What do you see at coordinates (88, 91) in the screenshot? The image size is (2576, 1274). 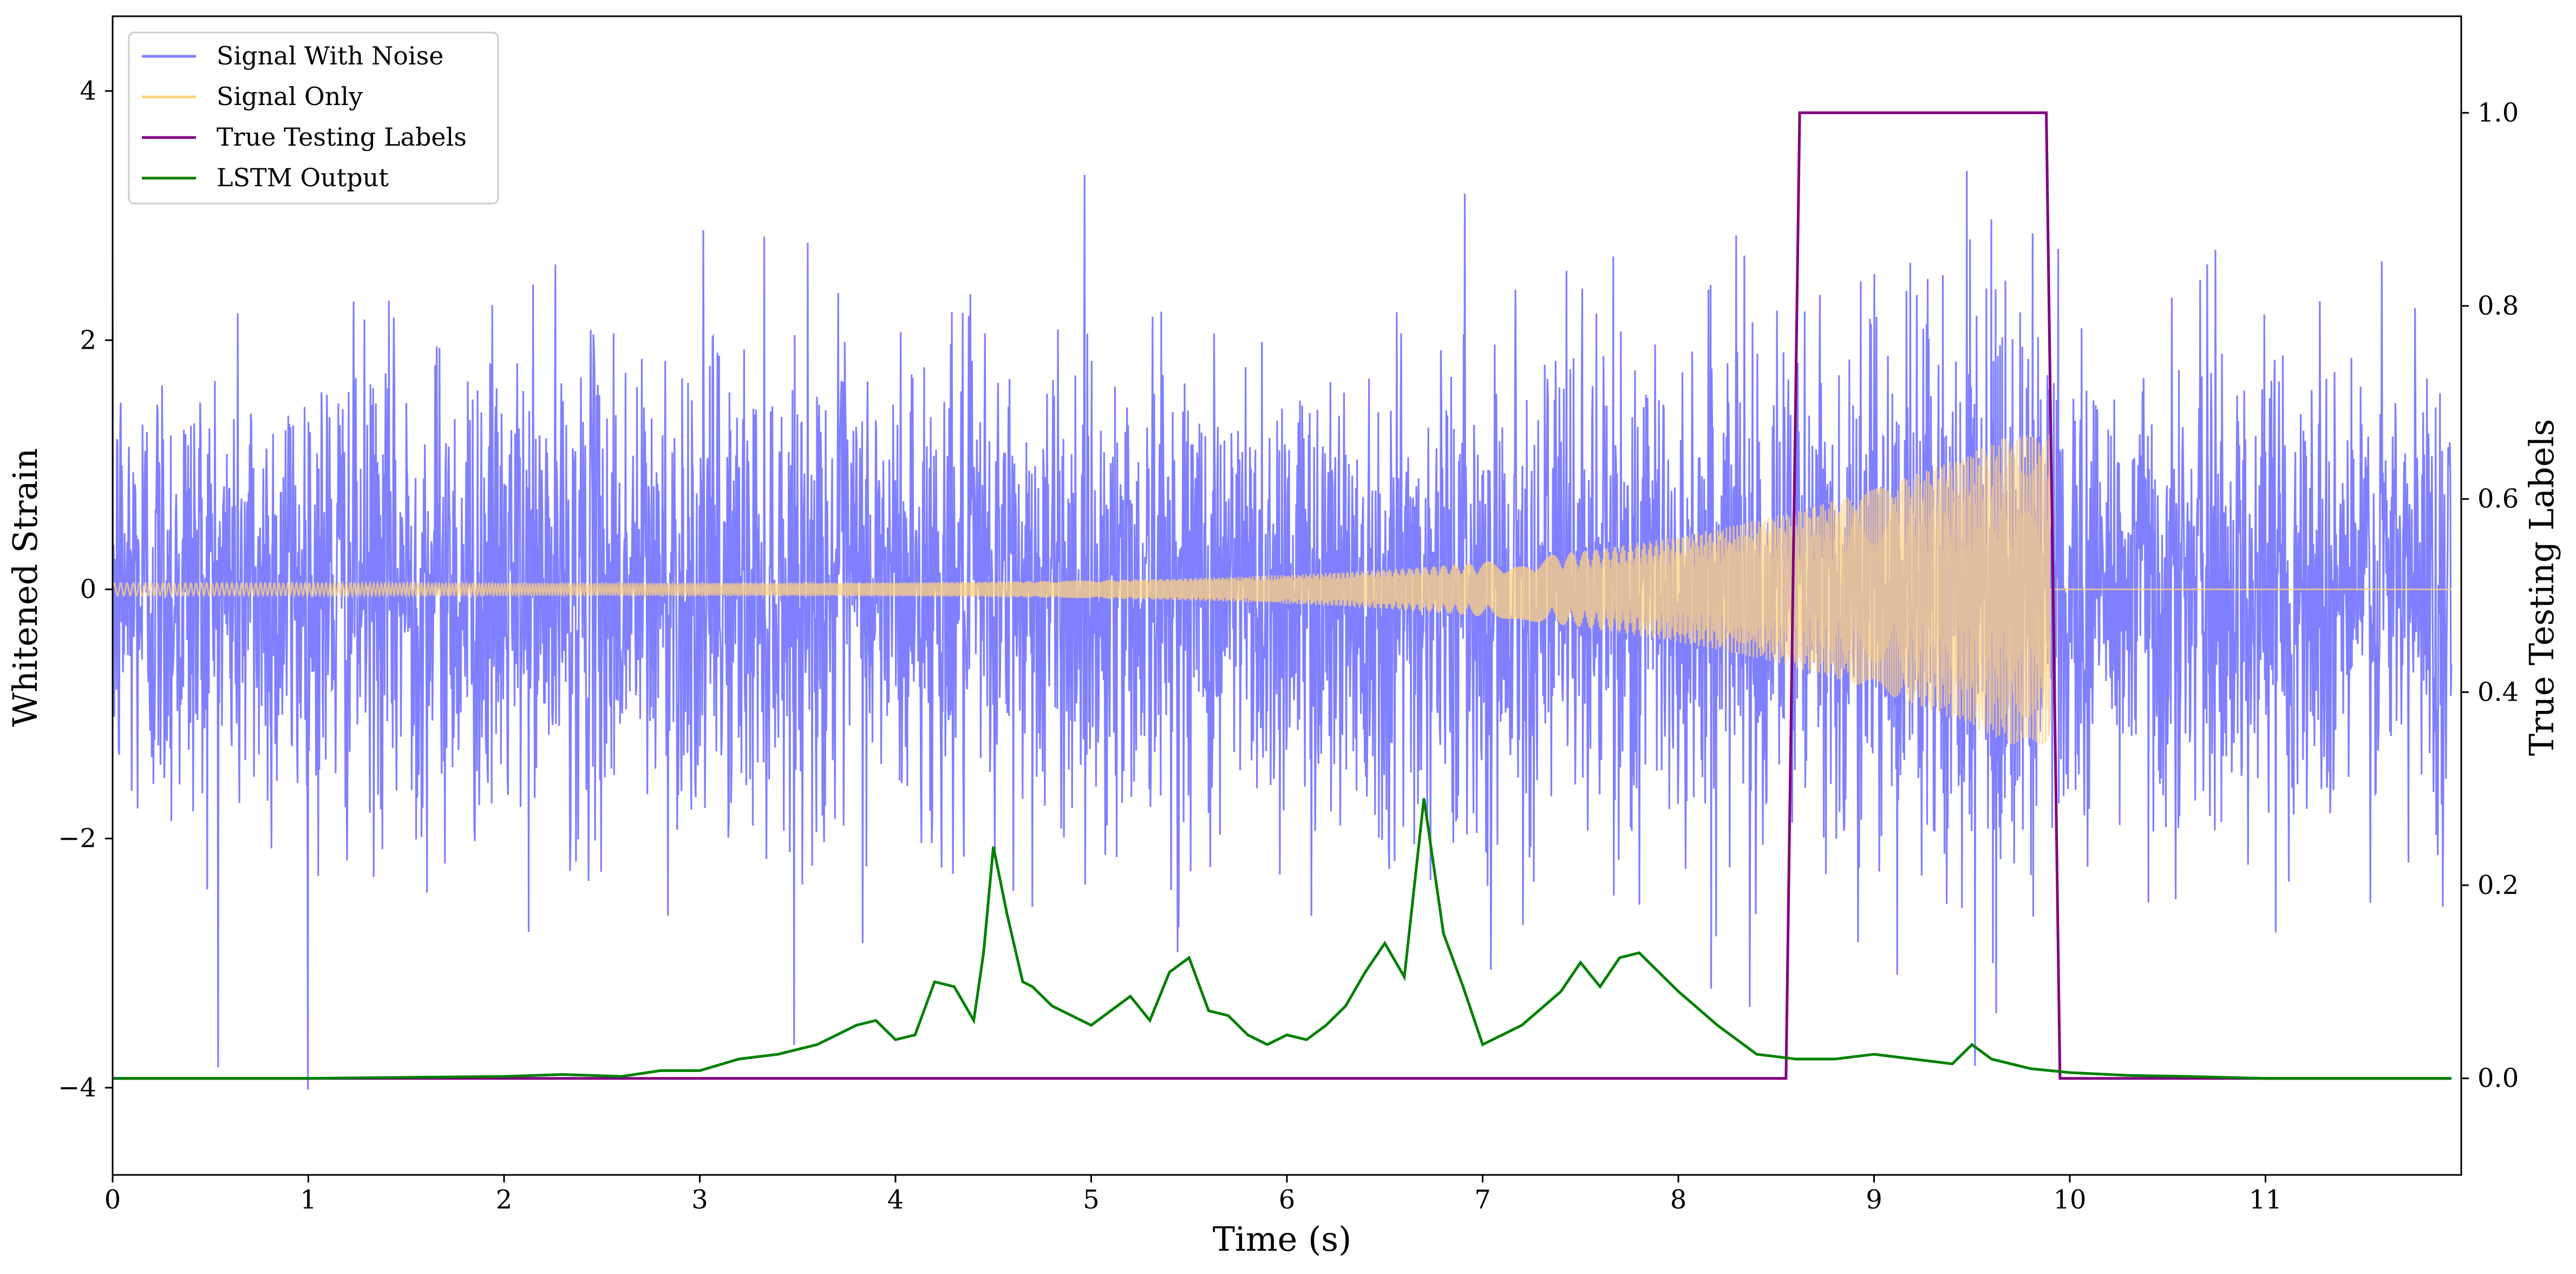 I see `left-y-tick-label: 4` at bounding box center [88, 91].